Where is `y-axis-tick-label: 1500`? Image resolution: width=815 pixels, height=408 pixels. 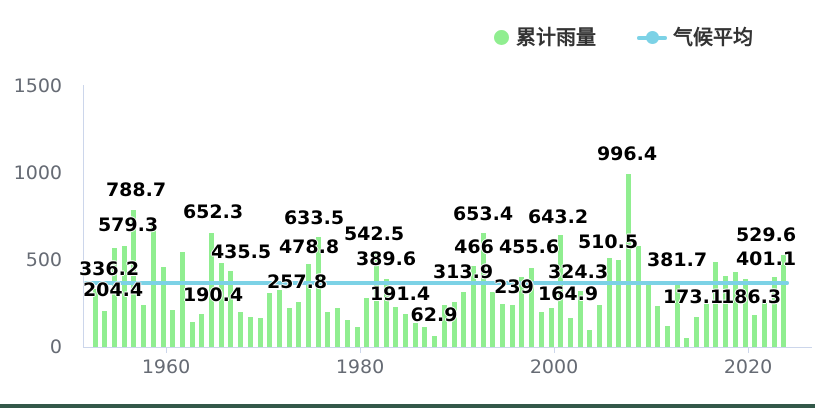 y-axis-tick-label: 1500 is located at coordinates (37, 86).